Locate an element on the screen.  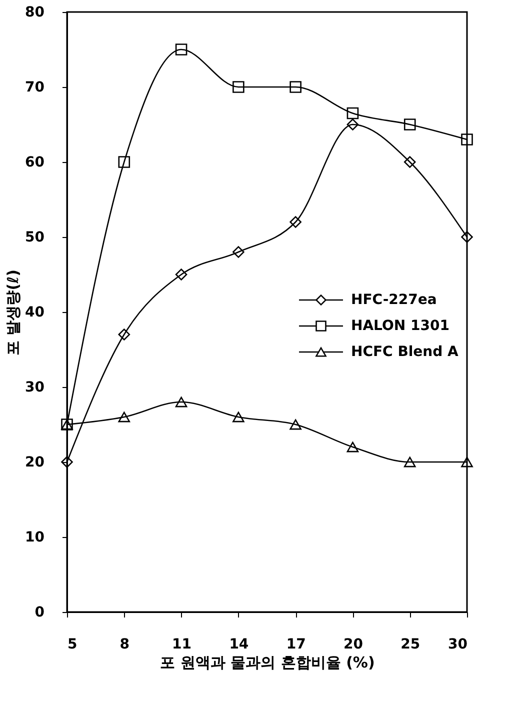
x-tick-label: 11 is located at coordinates (182, 644).